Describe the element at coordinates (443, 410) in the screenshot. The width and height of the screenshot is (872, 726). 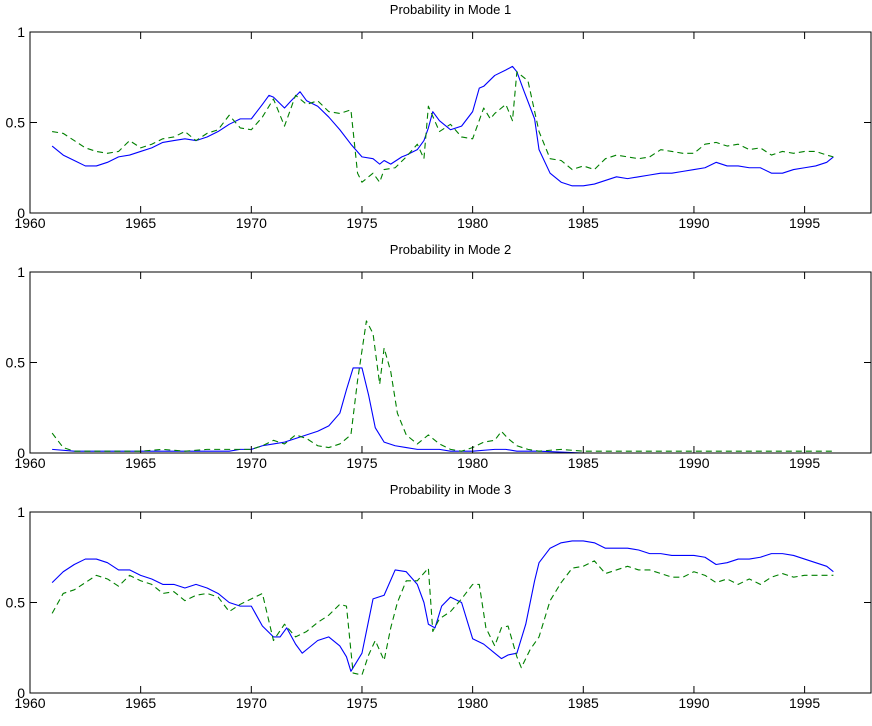
I see `series-line-solid` at that location.